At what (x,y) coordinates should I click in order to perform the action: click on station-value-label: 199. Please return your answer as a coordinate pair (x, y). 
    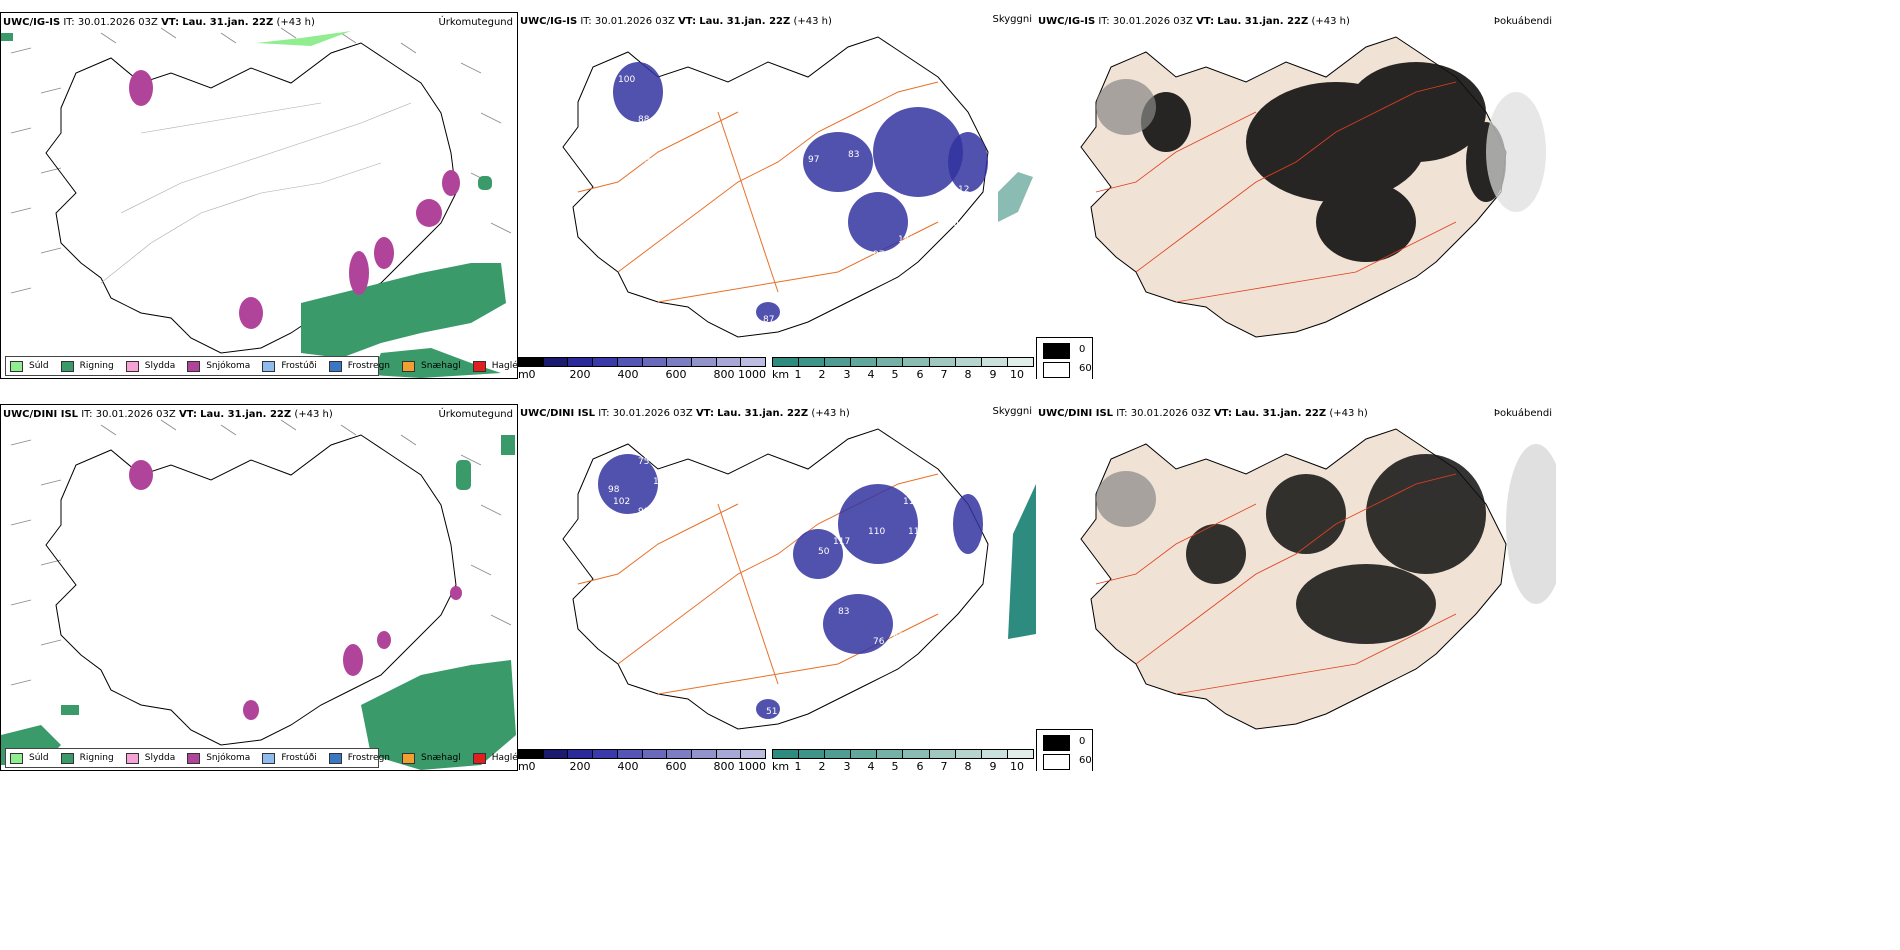
    Looking at the image, I should click on (661, 482).